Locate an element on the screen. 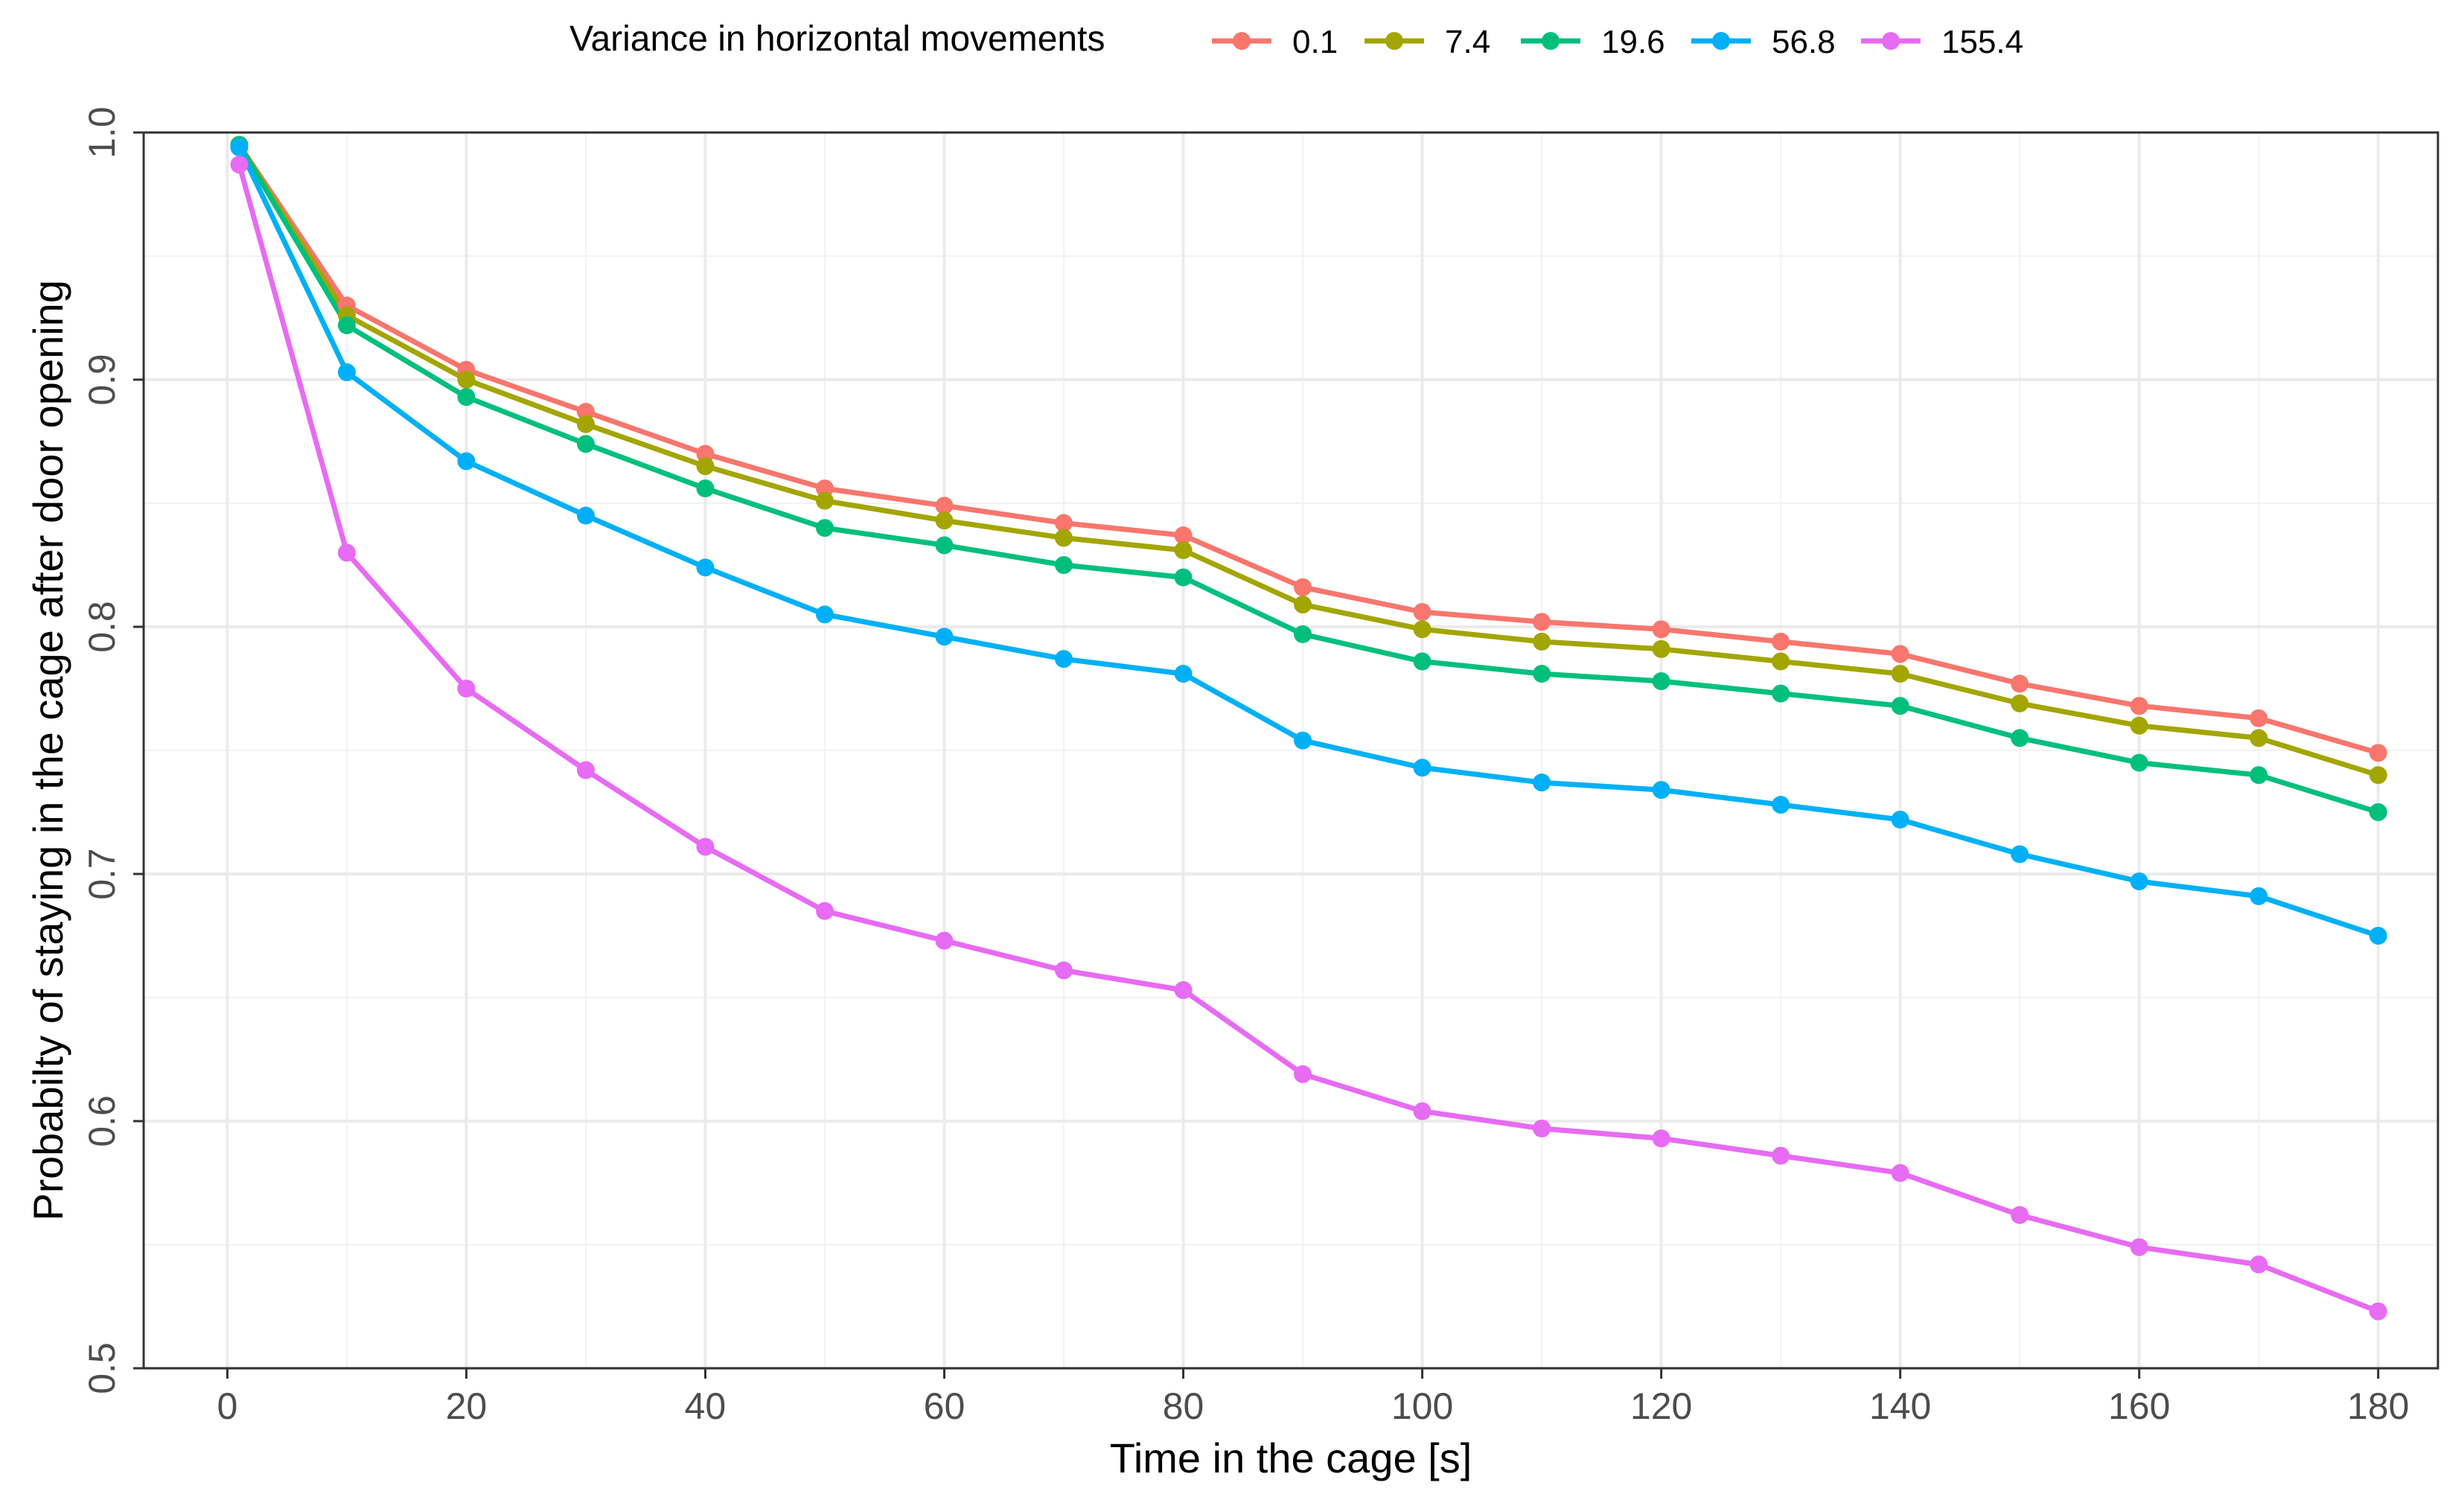  y-tick-label: 0.5 is located at coordinates (102, 1368).